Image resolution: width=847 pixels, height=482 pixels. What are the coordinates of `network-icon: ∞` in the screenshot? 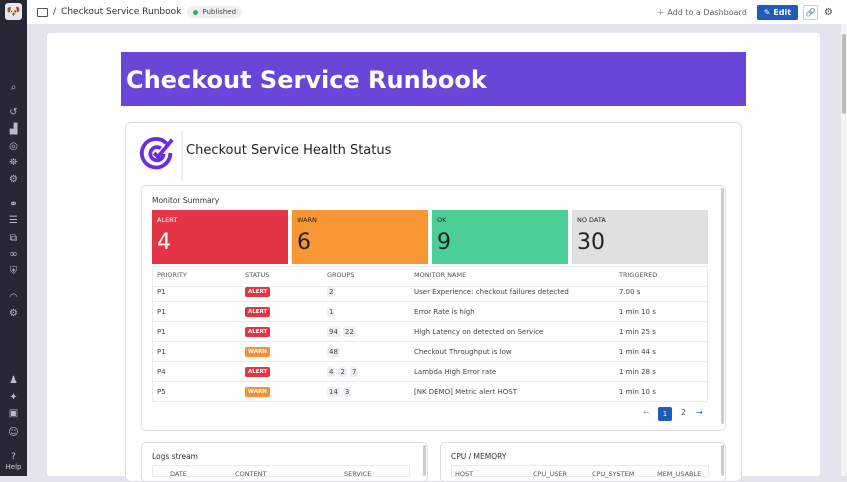 It's located at (13, 254).